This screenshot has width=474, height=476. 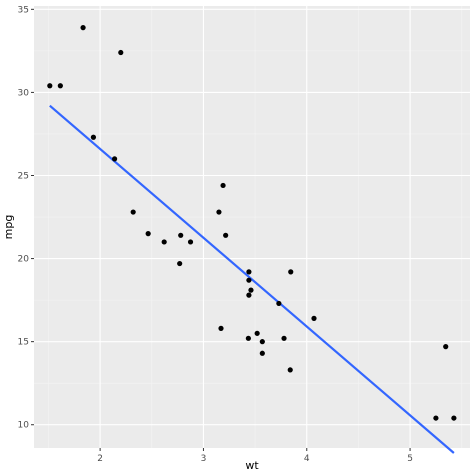 What do you see at coordinates (24, 260) in the screenshot?
I see `y-tick-label: 20` at bounding box center [24, 260].